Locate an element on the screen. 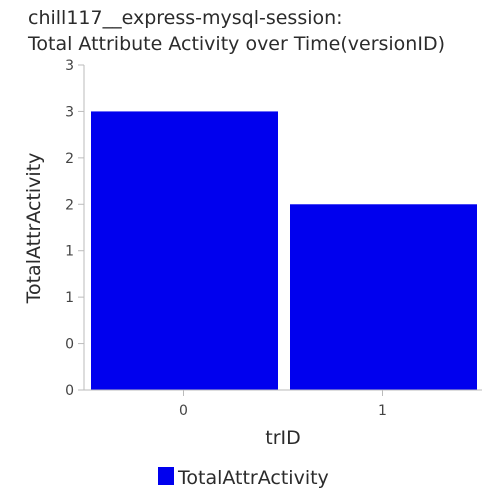 The height and width of the screenshot is (500, 500). legend-swatch is located at coordinates (166, 476).